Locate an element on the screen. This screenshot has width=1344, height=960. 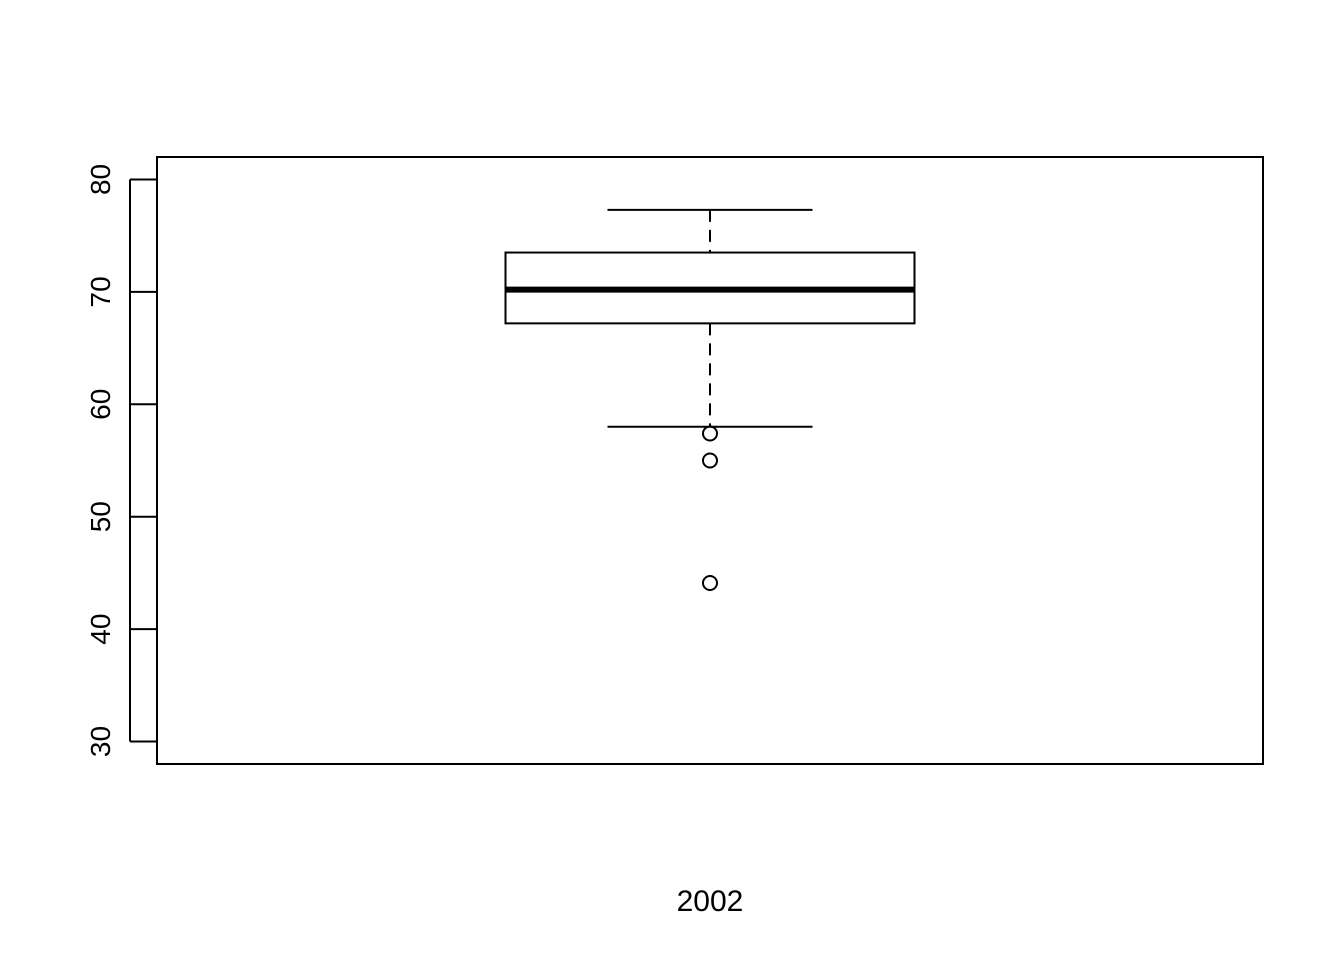
y-tick-label-80: 80 is located at coordinates (100, 179).